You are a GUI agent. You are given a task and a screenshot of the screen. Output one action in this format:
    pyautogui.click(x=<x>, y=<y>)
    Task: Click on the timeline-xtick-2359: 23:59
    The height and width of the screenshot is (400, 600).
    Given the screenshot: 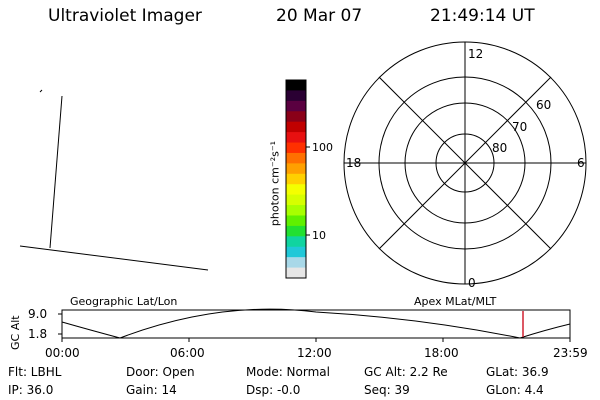 What is the action you would take?
    pyautogui.click(x=570, y=353)
    